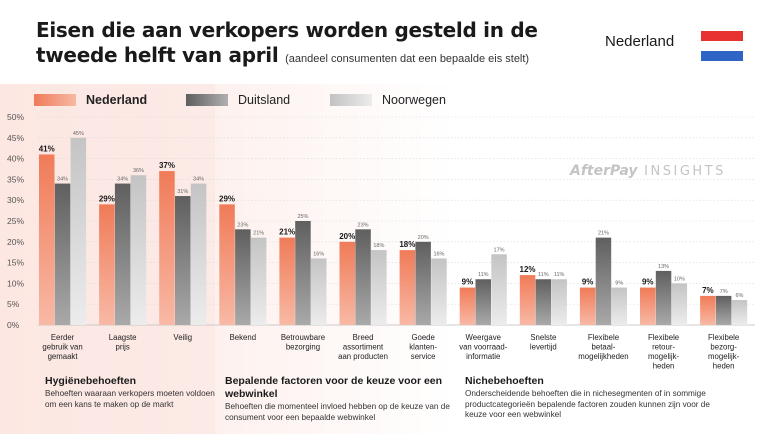  Describe the element at coordinates (302, 217) in the screenshot. I see `value-label-duitsland: 25%` at that location.